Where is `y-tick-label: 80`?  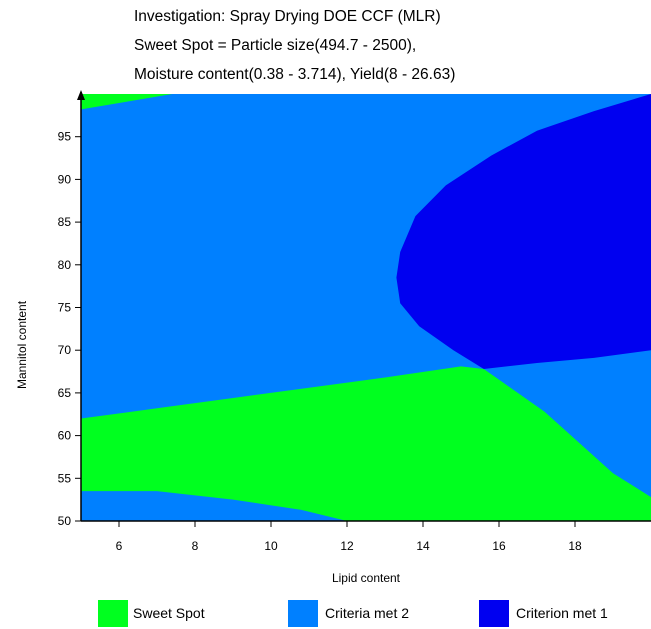
y-tick-label: 80 is located at coordinates (65, 265).